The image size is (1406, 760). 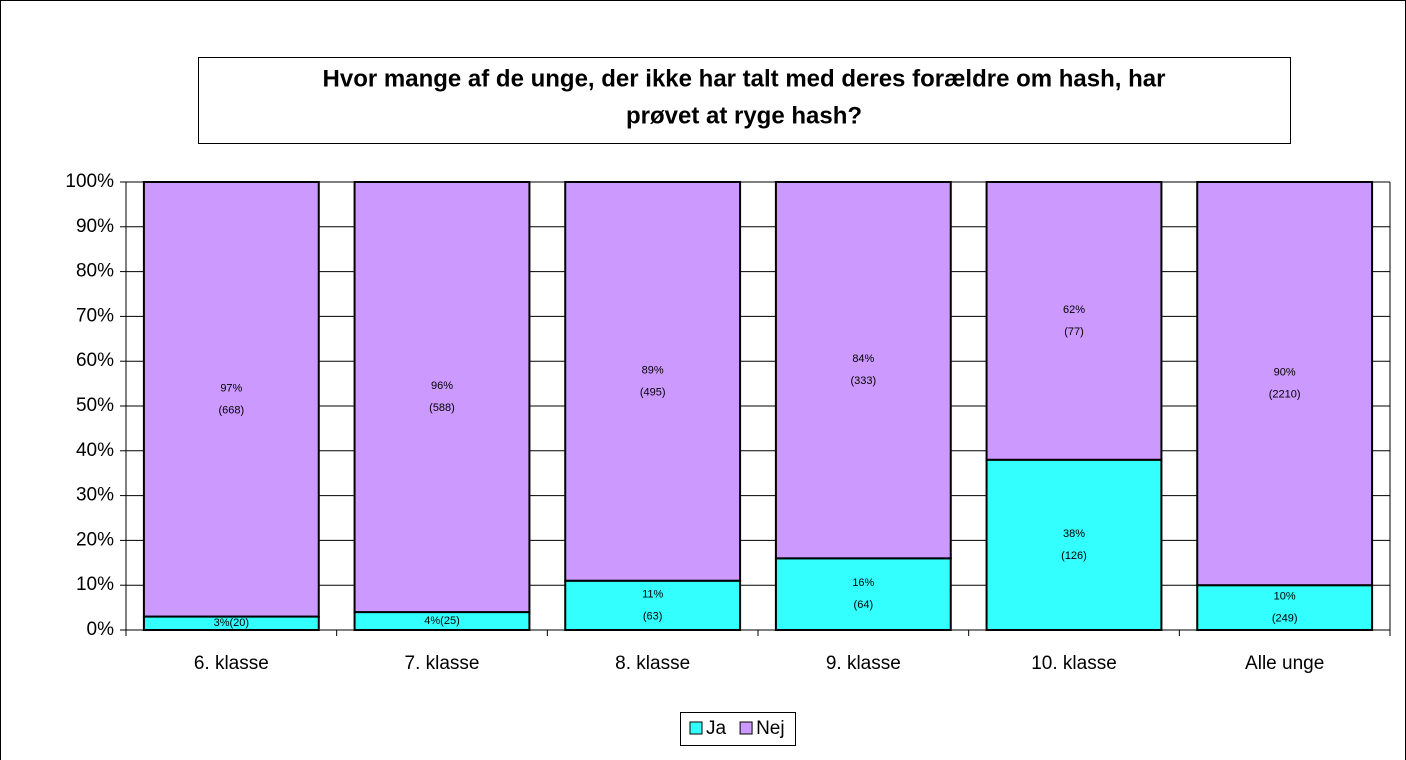 I want to click on legend-label: Ja, so click(x=716, y=728).